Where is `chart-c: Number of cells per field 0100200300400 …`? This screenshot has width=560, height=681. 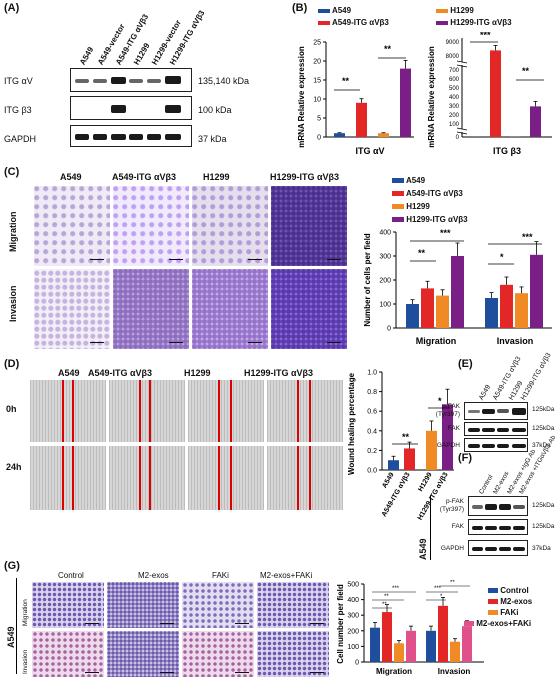
chart-c: Number of cells per field 0100200300400 … is located at coordinates (457, 287).